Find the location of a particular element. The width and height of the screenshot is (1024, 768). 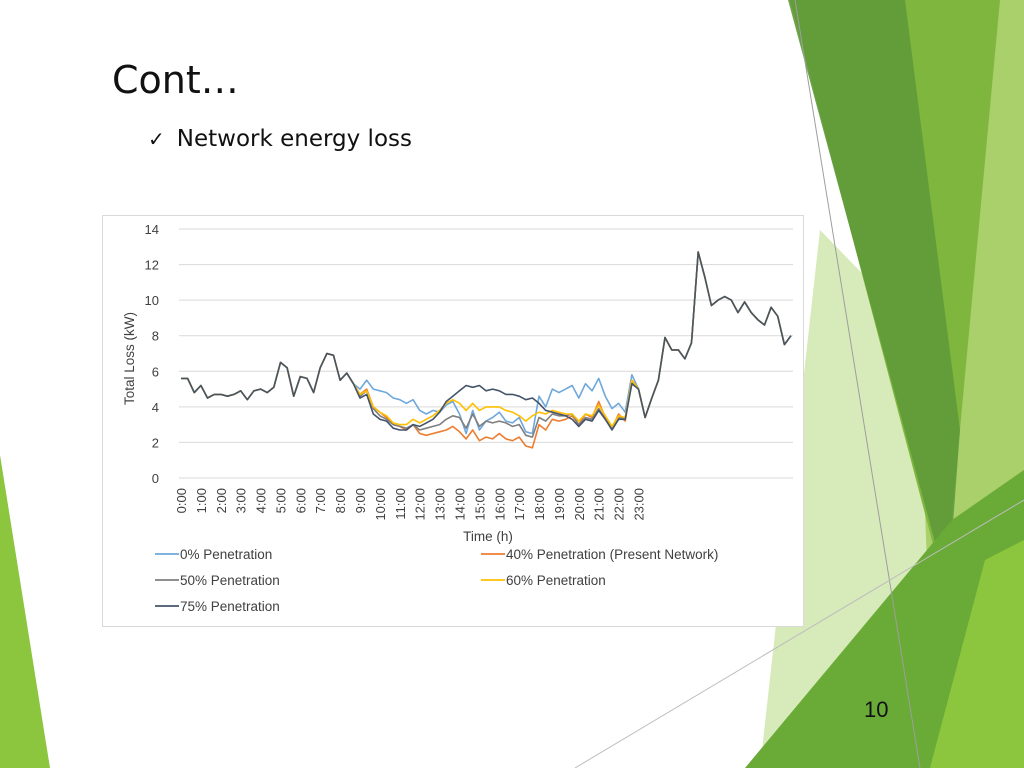

legend-label: 50% Penetration is located at coordinates (230, 580).